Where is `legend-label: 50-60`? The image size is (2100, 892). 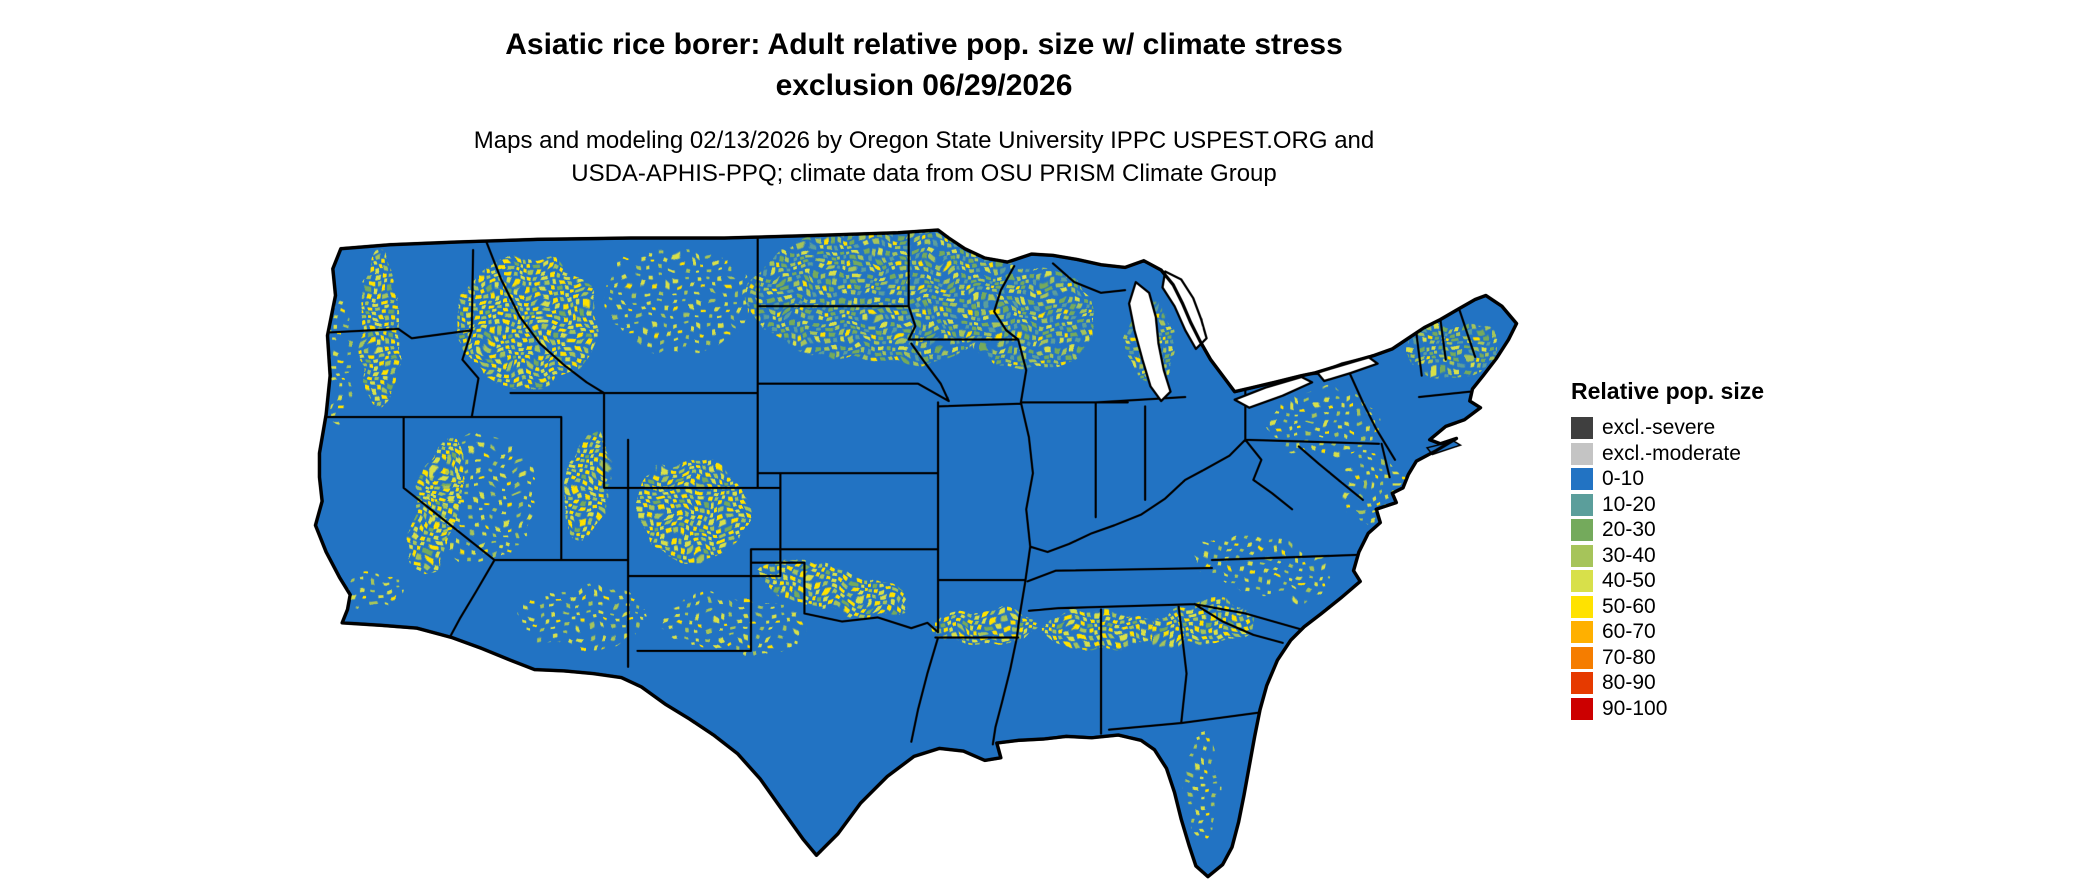
legend-label: 50-60 is located at coordinates (1629, 606).